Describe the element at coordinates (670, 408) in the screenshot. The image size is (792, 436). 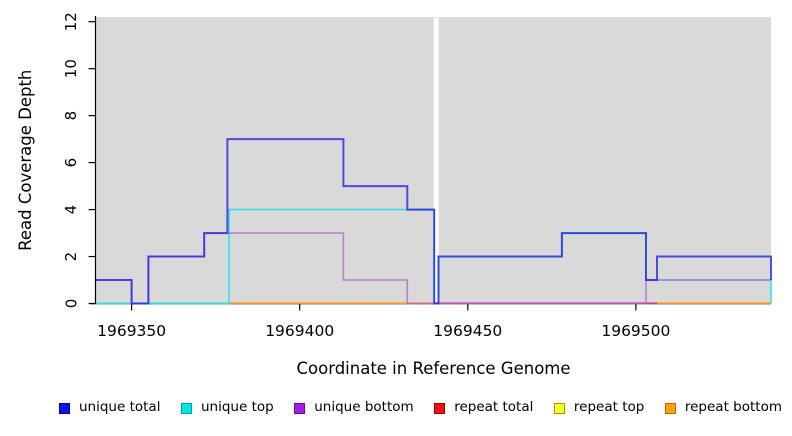
I see `legend-swatch-repeat-bottom` at that location.